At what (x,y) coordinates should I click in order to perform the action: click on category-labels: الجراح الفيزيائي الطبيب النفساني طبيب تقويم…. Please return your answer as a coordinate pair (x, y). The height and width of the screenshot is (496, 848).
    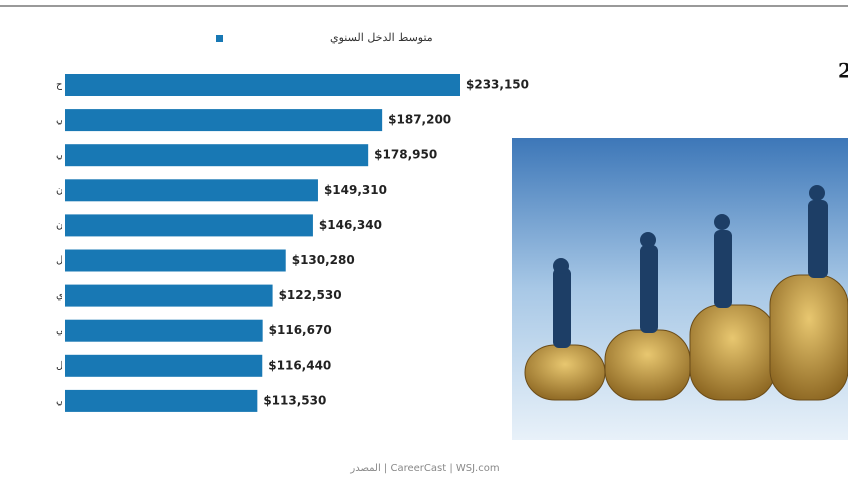
    Looking at the image, I should click on (97, 243).